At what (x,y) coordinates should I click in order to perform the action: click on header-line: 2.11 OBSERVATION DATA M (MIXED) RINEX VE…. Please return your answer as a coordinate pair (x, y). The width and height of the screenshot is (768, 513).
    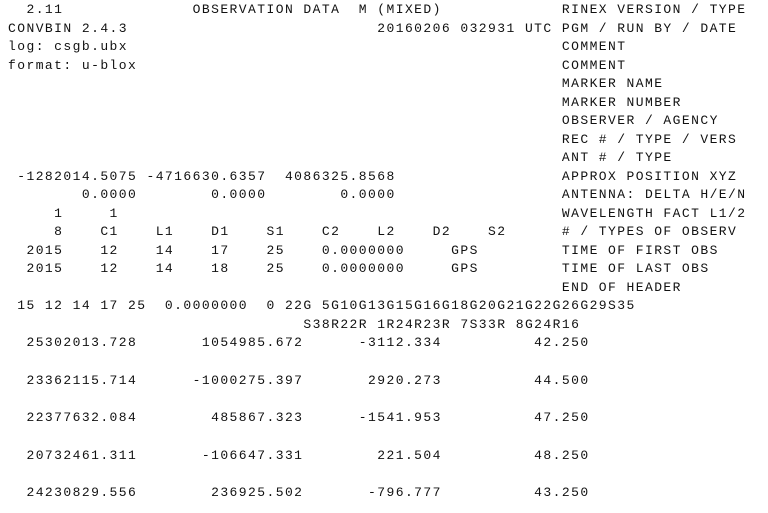
    Looking at the image, I should click on (377, 9).